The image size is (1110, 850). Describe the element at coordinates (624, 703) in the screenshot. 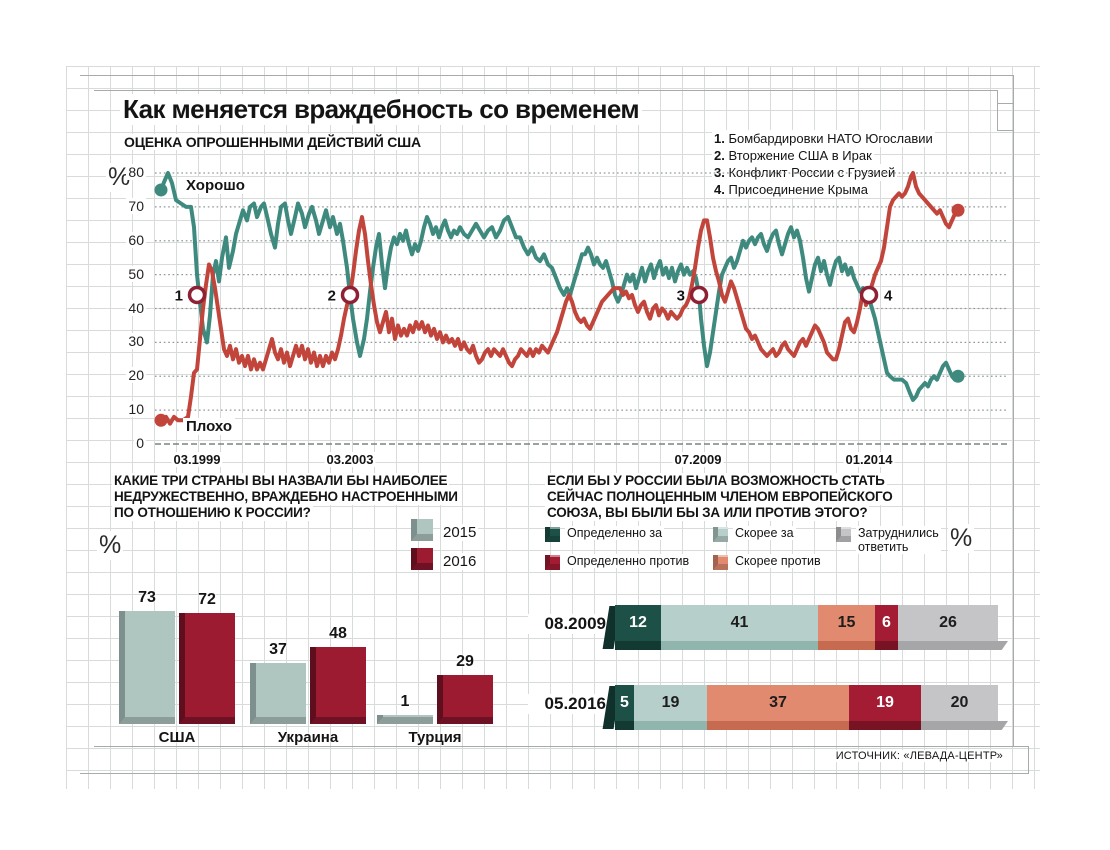

I see `segment-05.2016-0: 5` at that location.